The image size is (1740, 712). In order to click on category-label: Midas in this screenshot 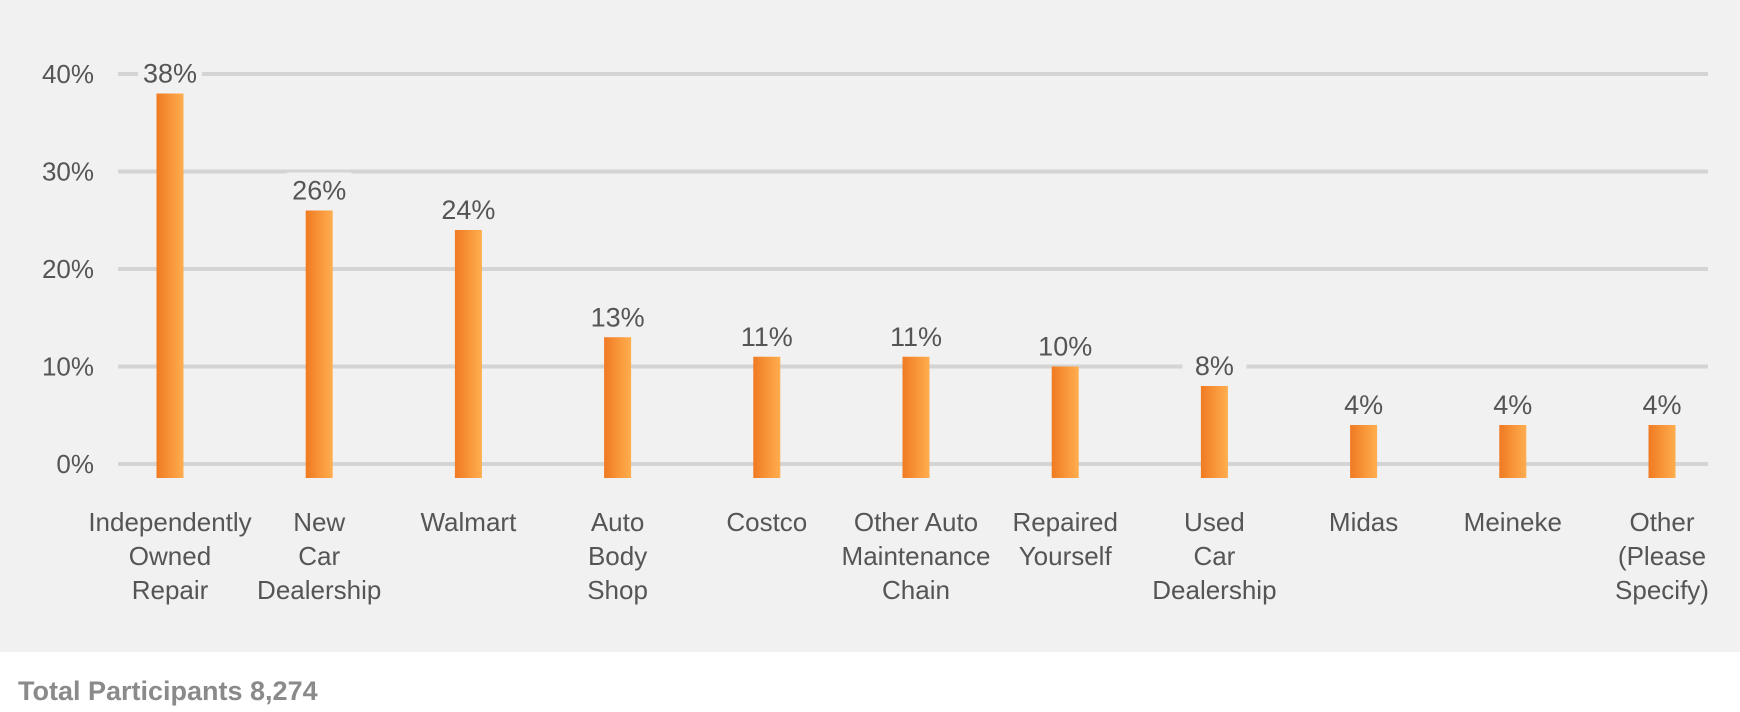, I will do `click(1363, 522)`.